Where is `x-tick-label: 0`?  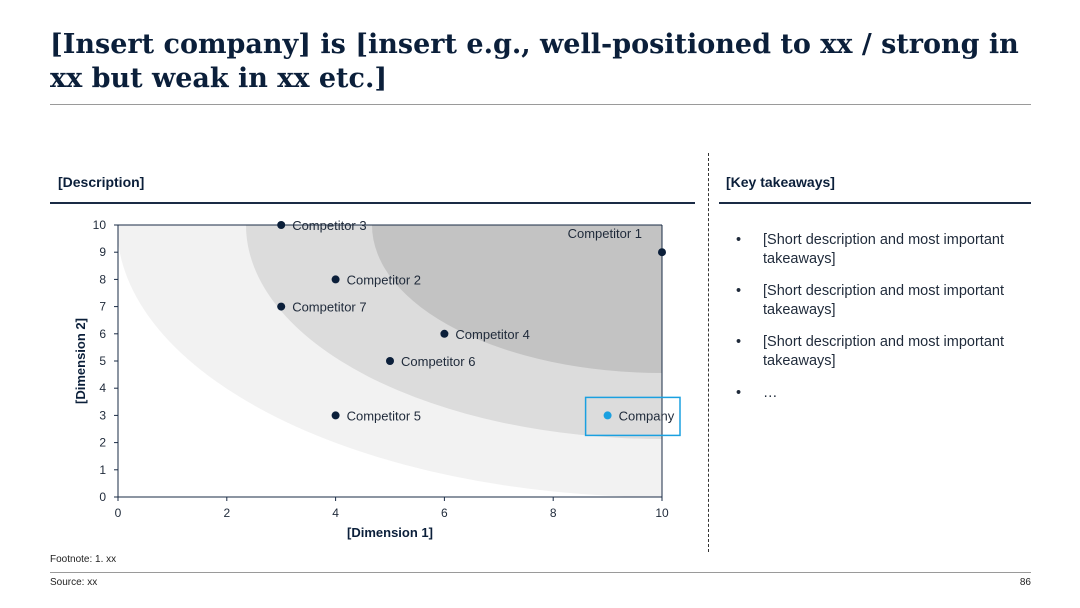
x-tick-label: 0 is located at coordinates (118, 513).